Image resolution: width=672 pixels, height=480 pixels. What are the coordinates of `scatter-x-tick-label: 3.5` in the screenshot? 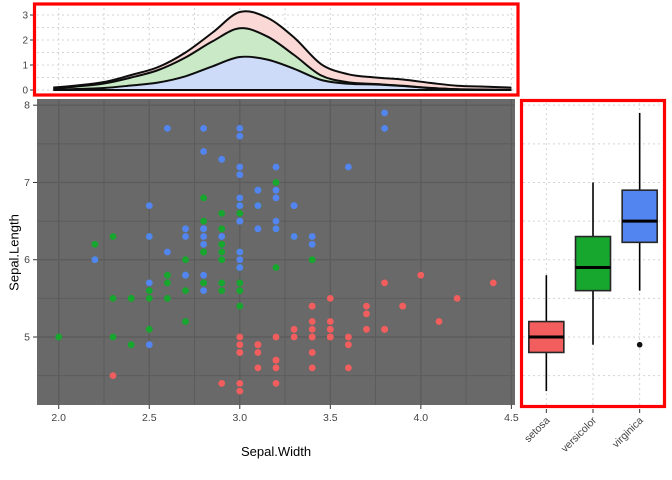 It's located at (330, 418).